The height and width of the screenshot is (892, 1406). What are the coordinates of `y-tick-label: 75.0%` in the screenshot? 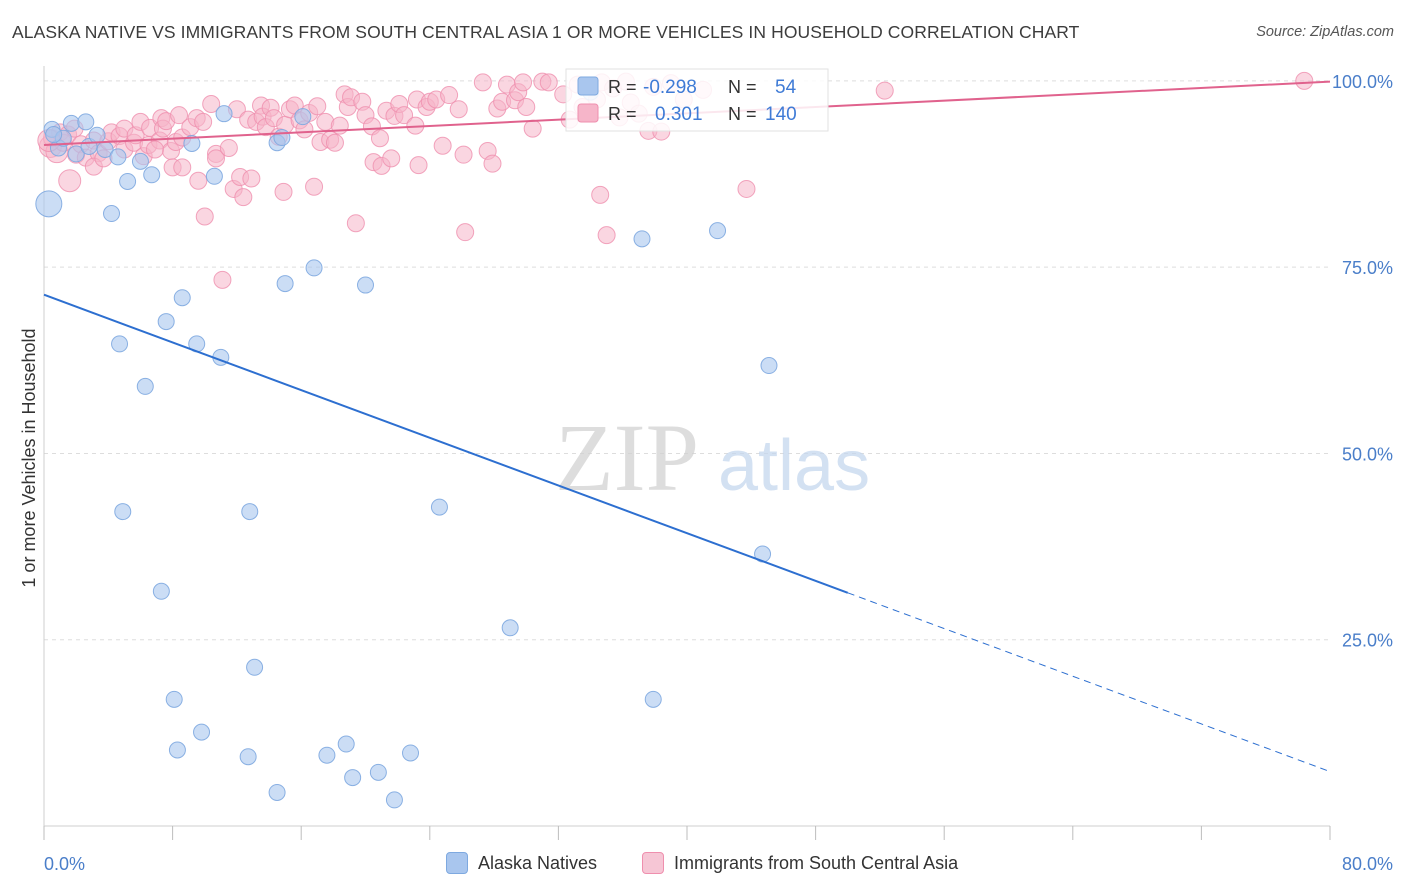 It's located at (1367, 268).